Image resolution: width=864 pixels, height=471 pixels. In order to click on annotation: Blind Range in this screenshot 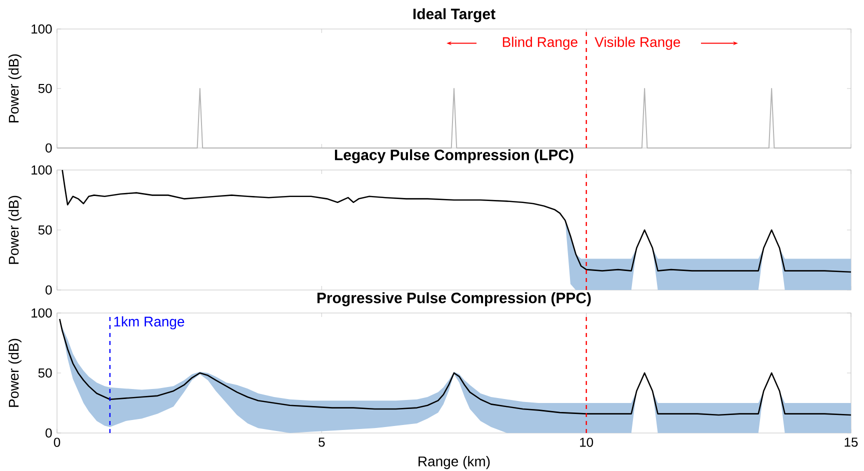, I will do `click(540, 43)`.